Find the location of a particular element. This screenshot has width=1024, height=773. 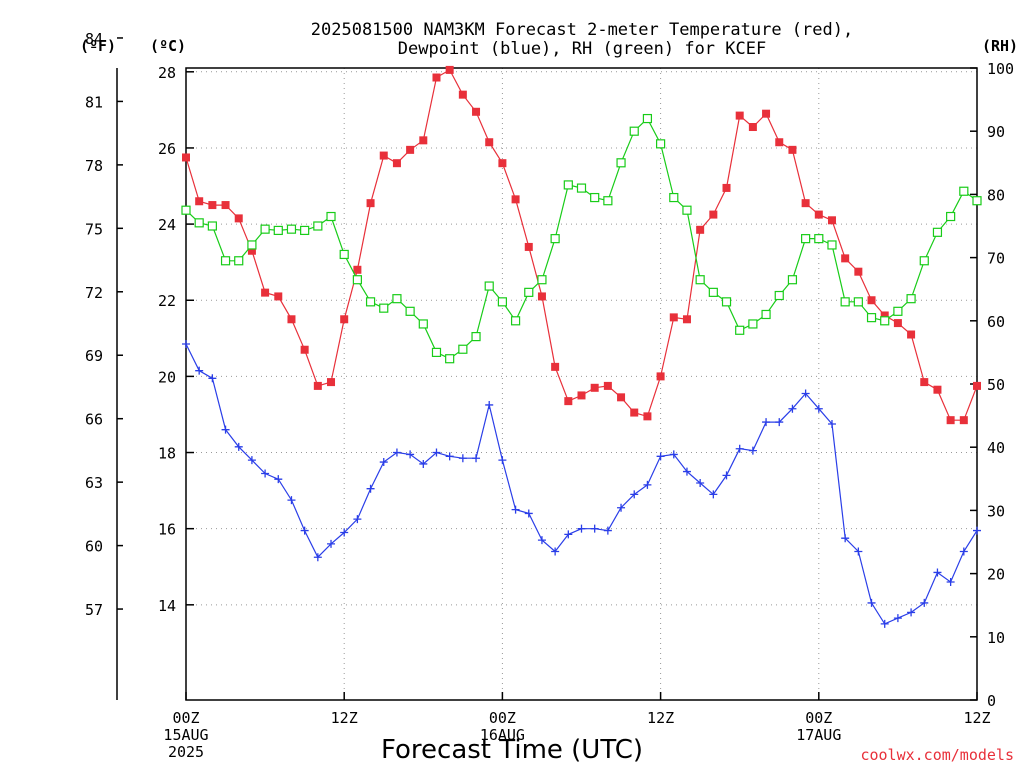

rh-tick-label: 60 is located at coordinates (996, 322).